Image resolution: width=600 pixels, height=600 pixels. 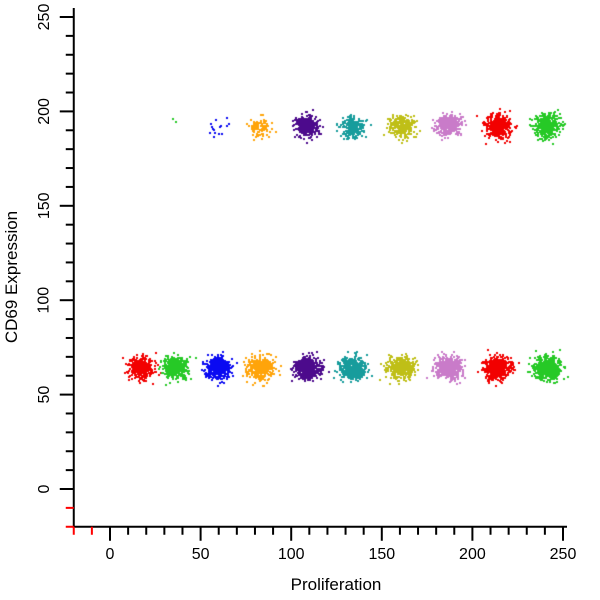 What do you see at coordinates (336, 584) in the screenshot?
I see `x-axis-title: Proliferation` at bounding box center [336, 584].